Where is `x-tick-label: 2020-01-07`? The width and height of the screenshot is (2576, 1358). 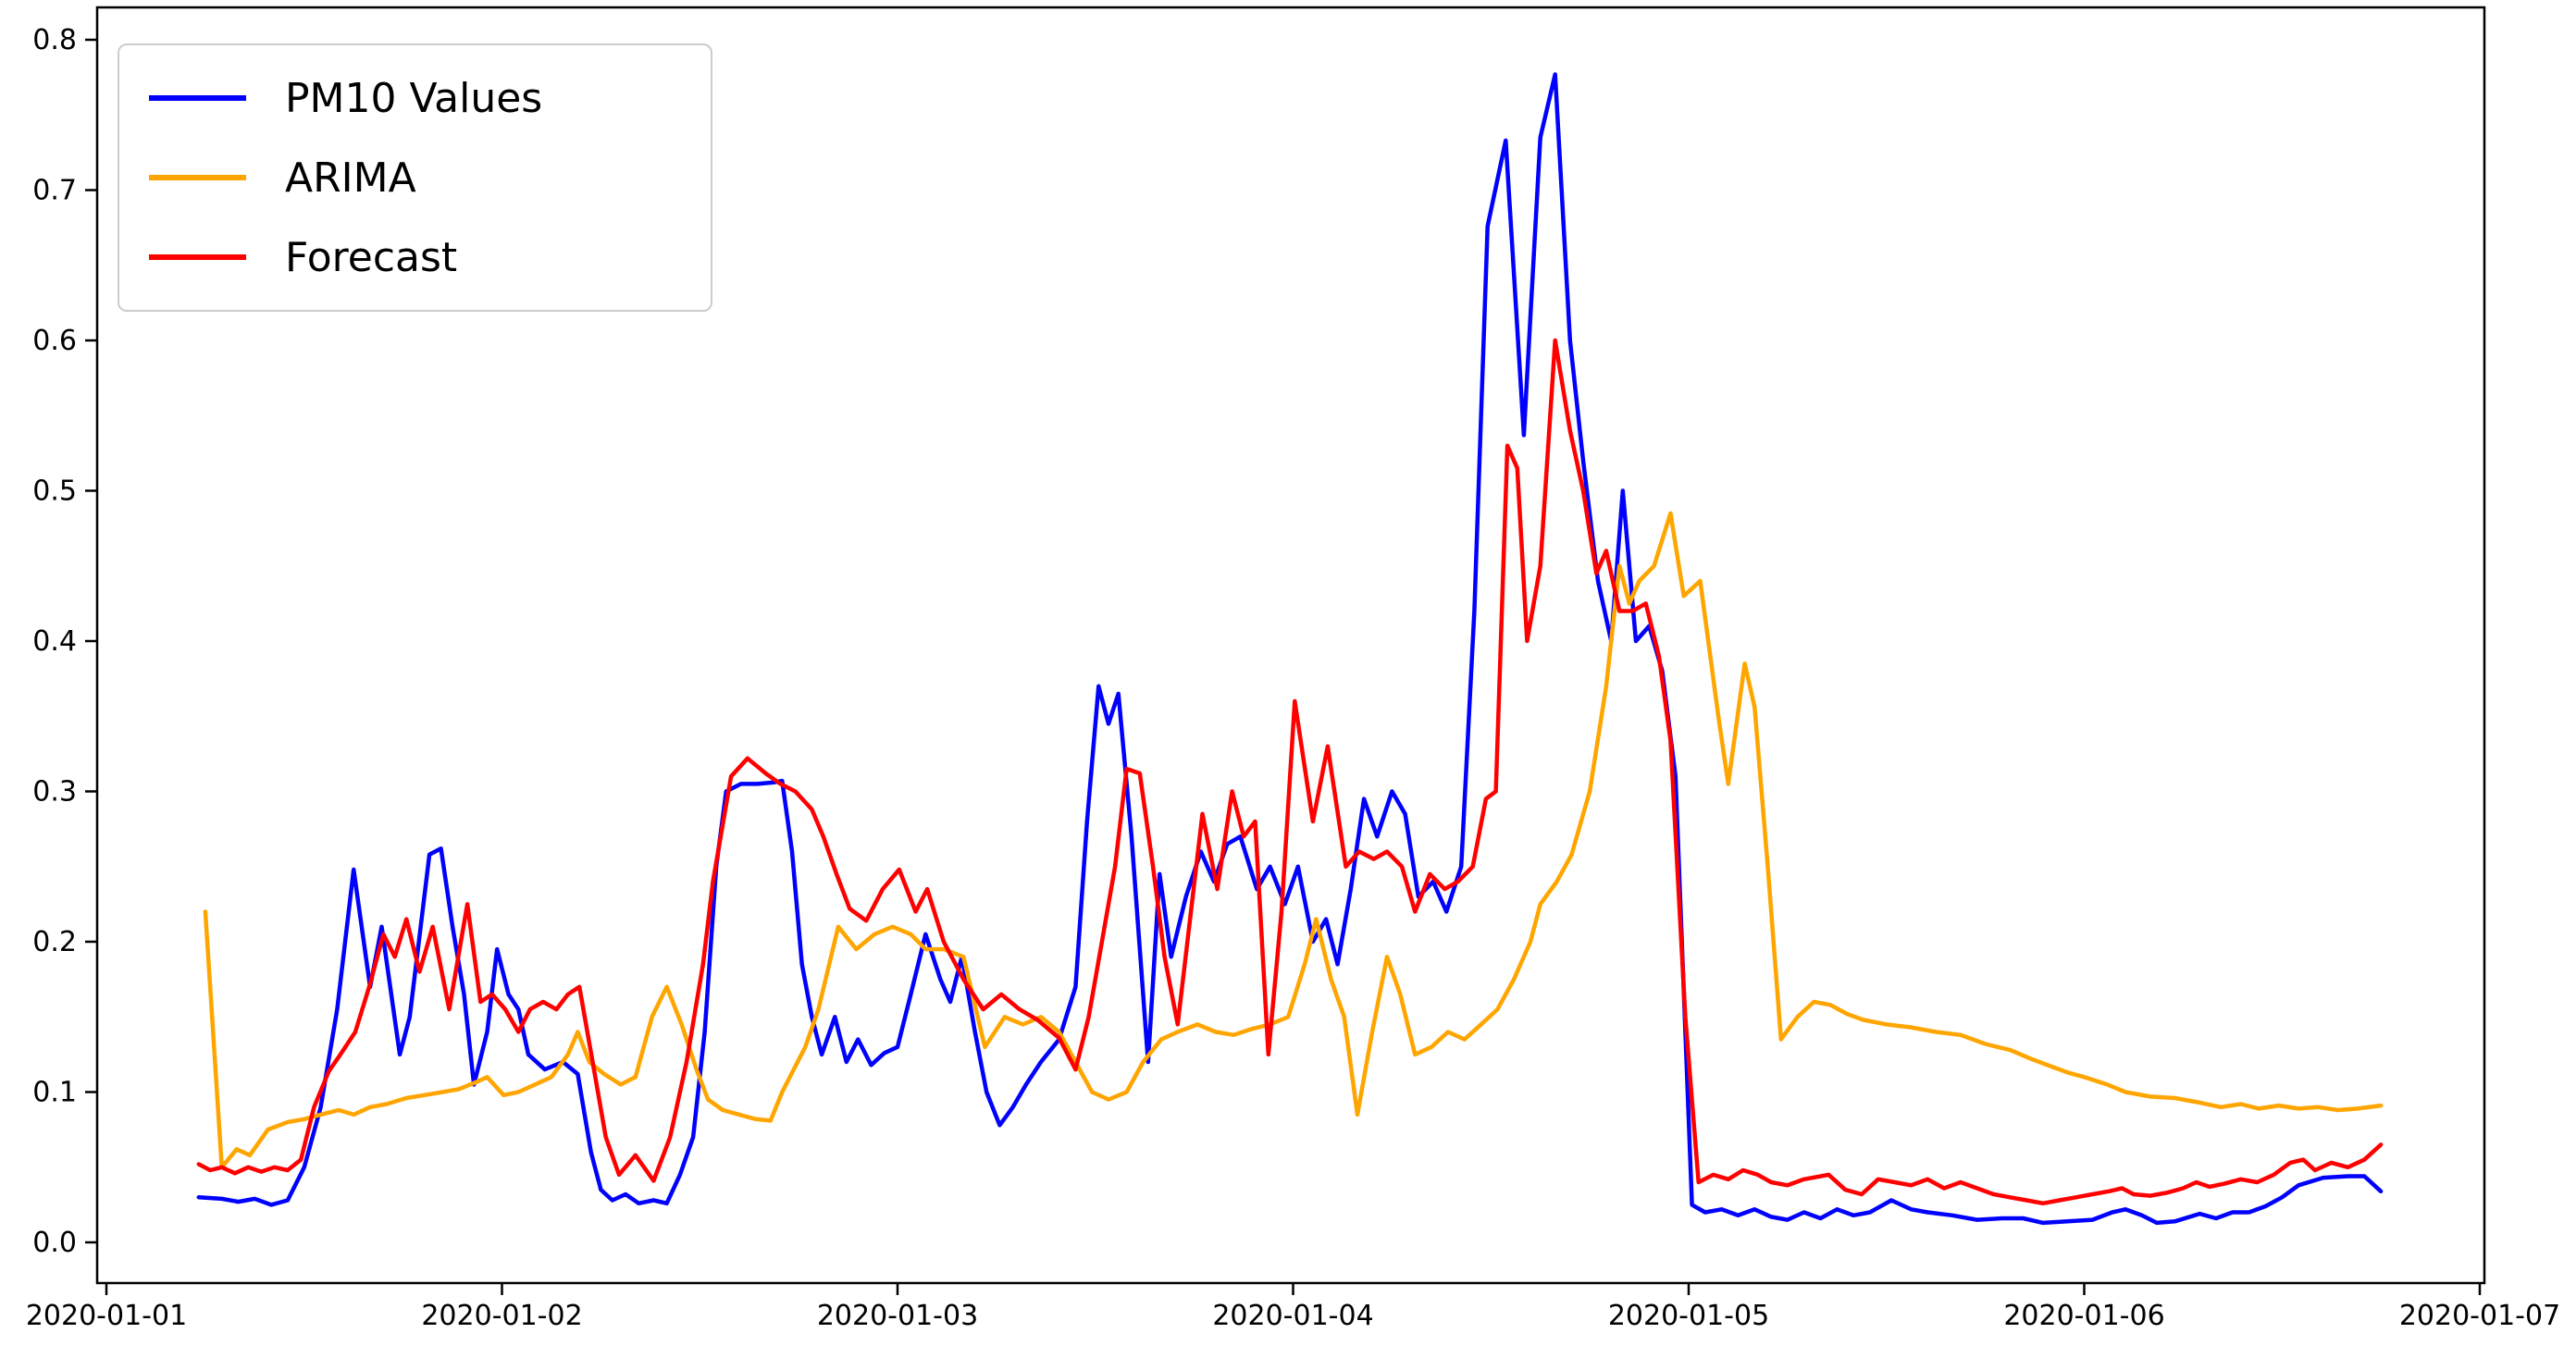
x-tick-label: 2020-01-07 is located at coordinates (2479, 1316).